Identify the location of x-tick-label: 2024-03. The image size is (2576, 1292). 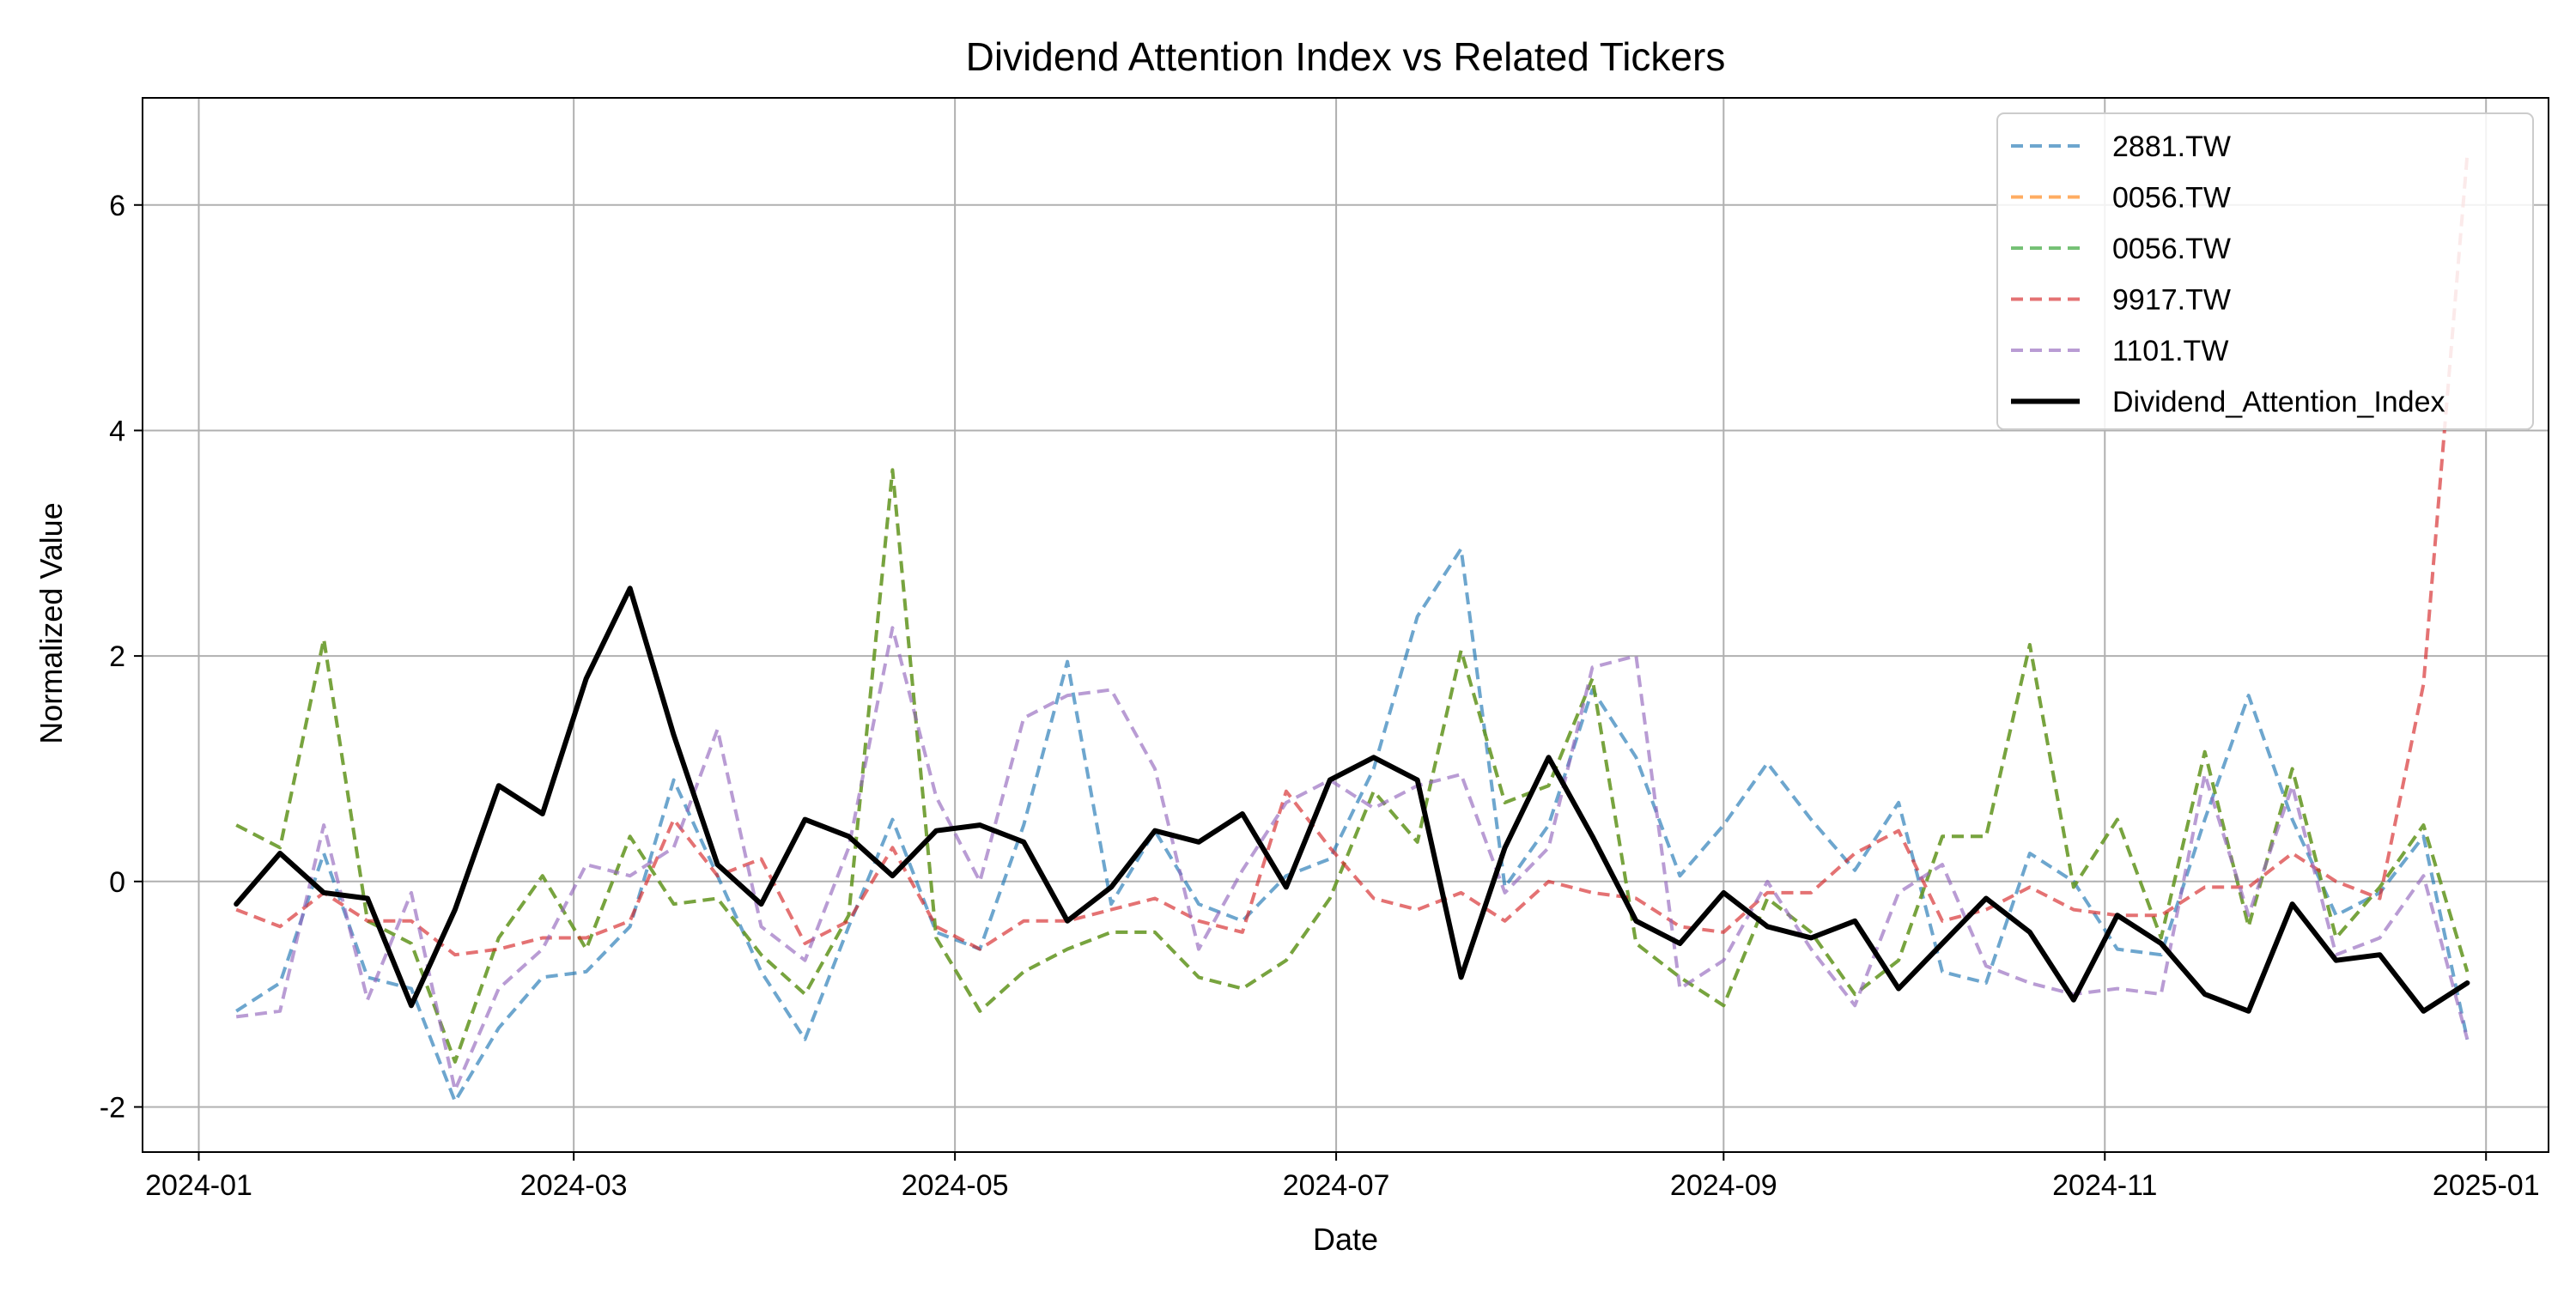
(574, 1185).